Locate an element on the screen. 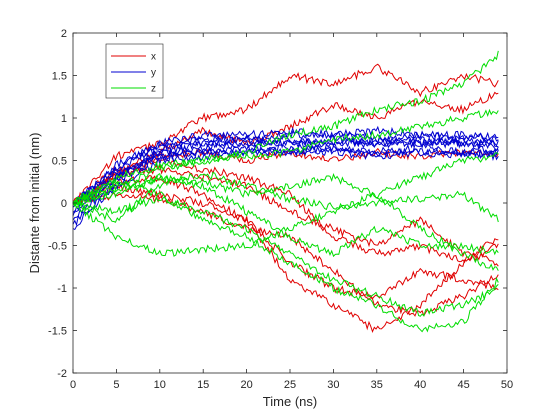 Image resolution: width=560 pixels, height=420 pixels. legend-label-x: x is located at coordinates (153, 57).